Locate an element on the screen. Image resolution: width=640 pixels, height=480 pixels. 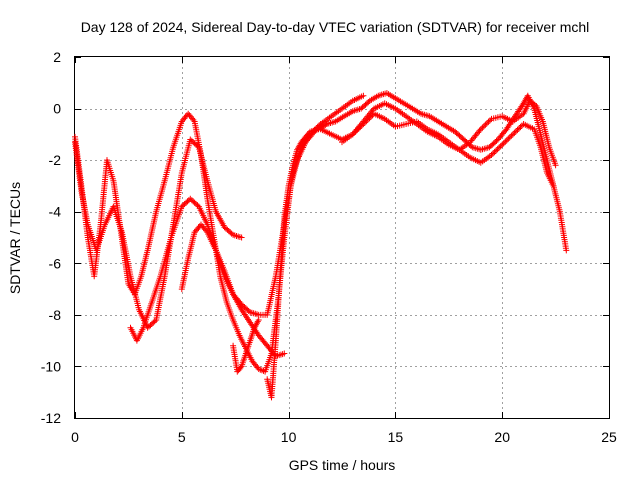
y-tick-label: -12 is located at coordinates (51, 418).